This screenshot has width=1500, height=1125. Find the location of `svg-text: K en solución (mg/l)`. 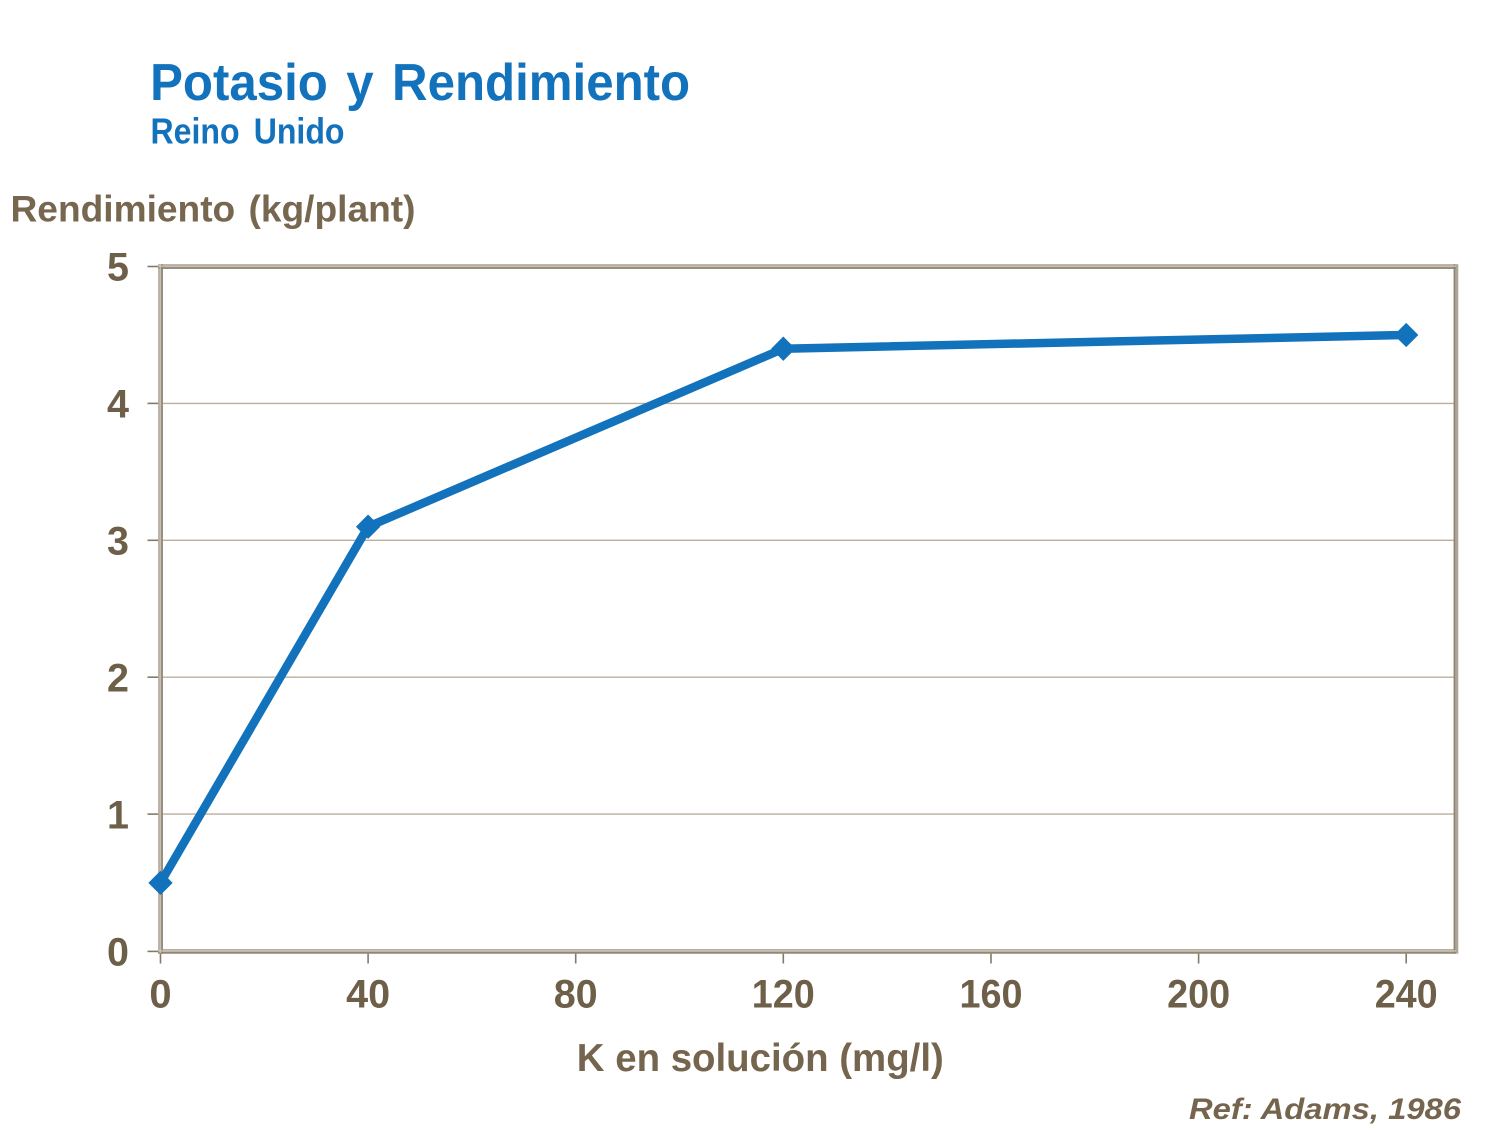

svg-text: K en solución (mg/l) is located at coordinates (760, 1058).